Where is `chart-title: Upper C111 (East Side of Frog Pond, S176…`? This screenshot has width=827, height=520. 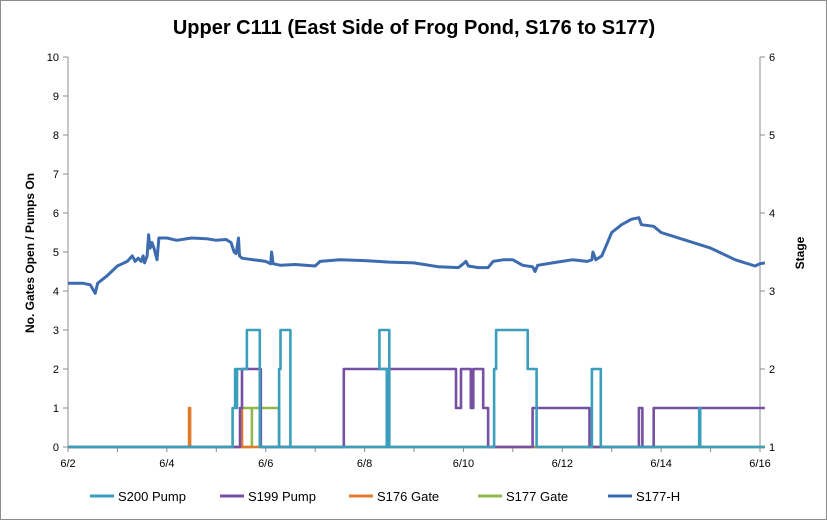
chart-title: Upper C111 (East Side of Frog Pond, S176… is located at coordinates (414, 28).